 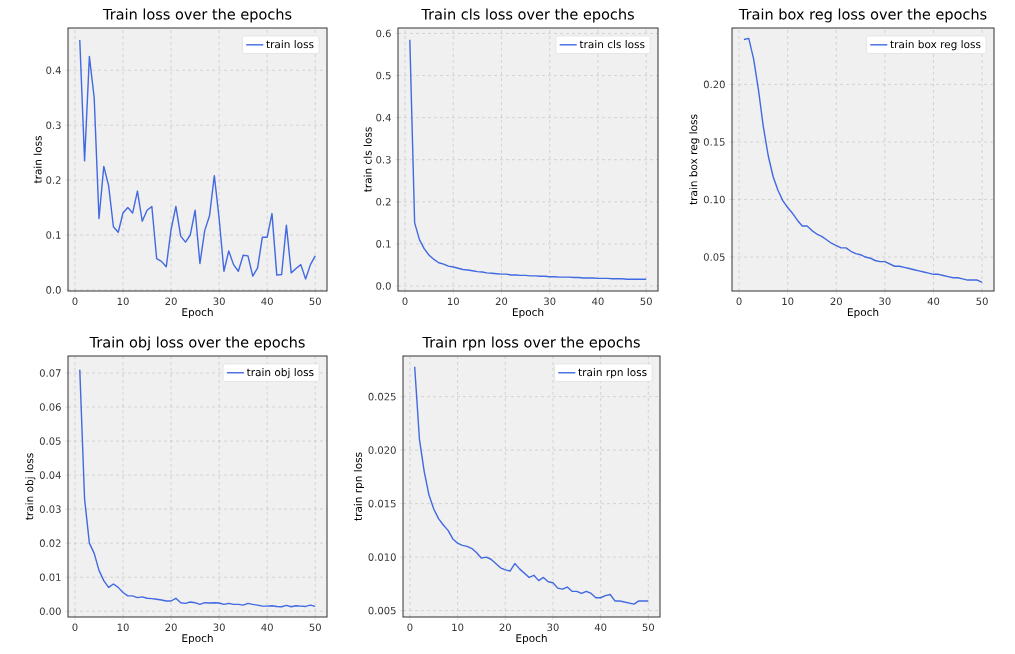 I want to click on y-tick-label: 0.04, so click(x=50, y=475).